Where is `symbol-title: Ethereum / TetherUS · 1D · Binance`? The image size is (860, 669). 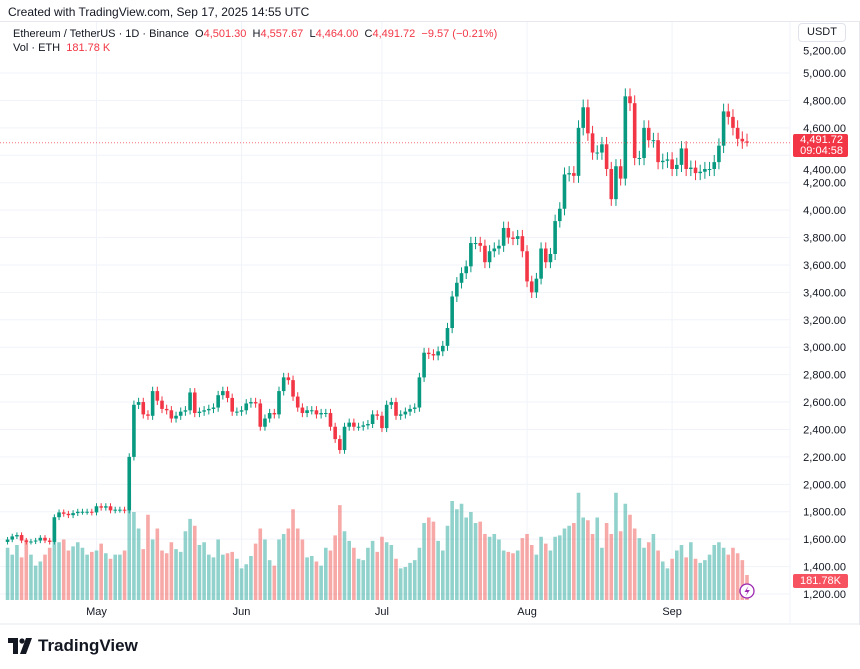 symbol-title: Ethereum / TetherUS · 1D · Binance is located at coordinates (101, 34).